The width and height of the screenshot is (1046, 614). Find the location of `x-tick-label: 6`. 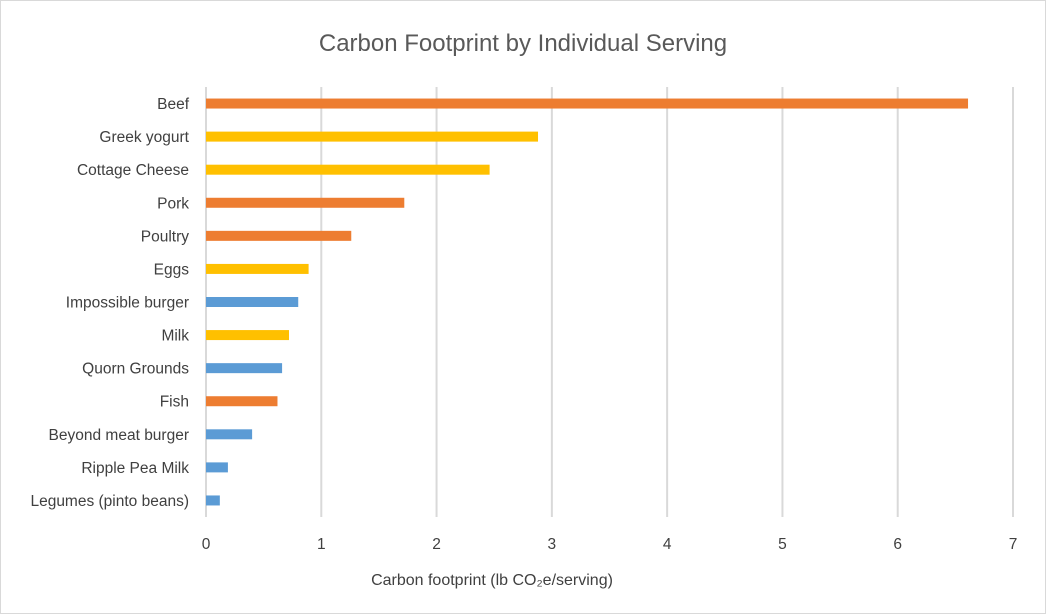

x-tick-label: 6 is located at coordinates (897, 544).